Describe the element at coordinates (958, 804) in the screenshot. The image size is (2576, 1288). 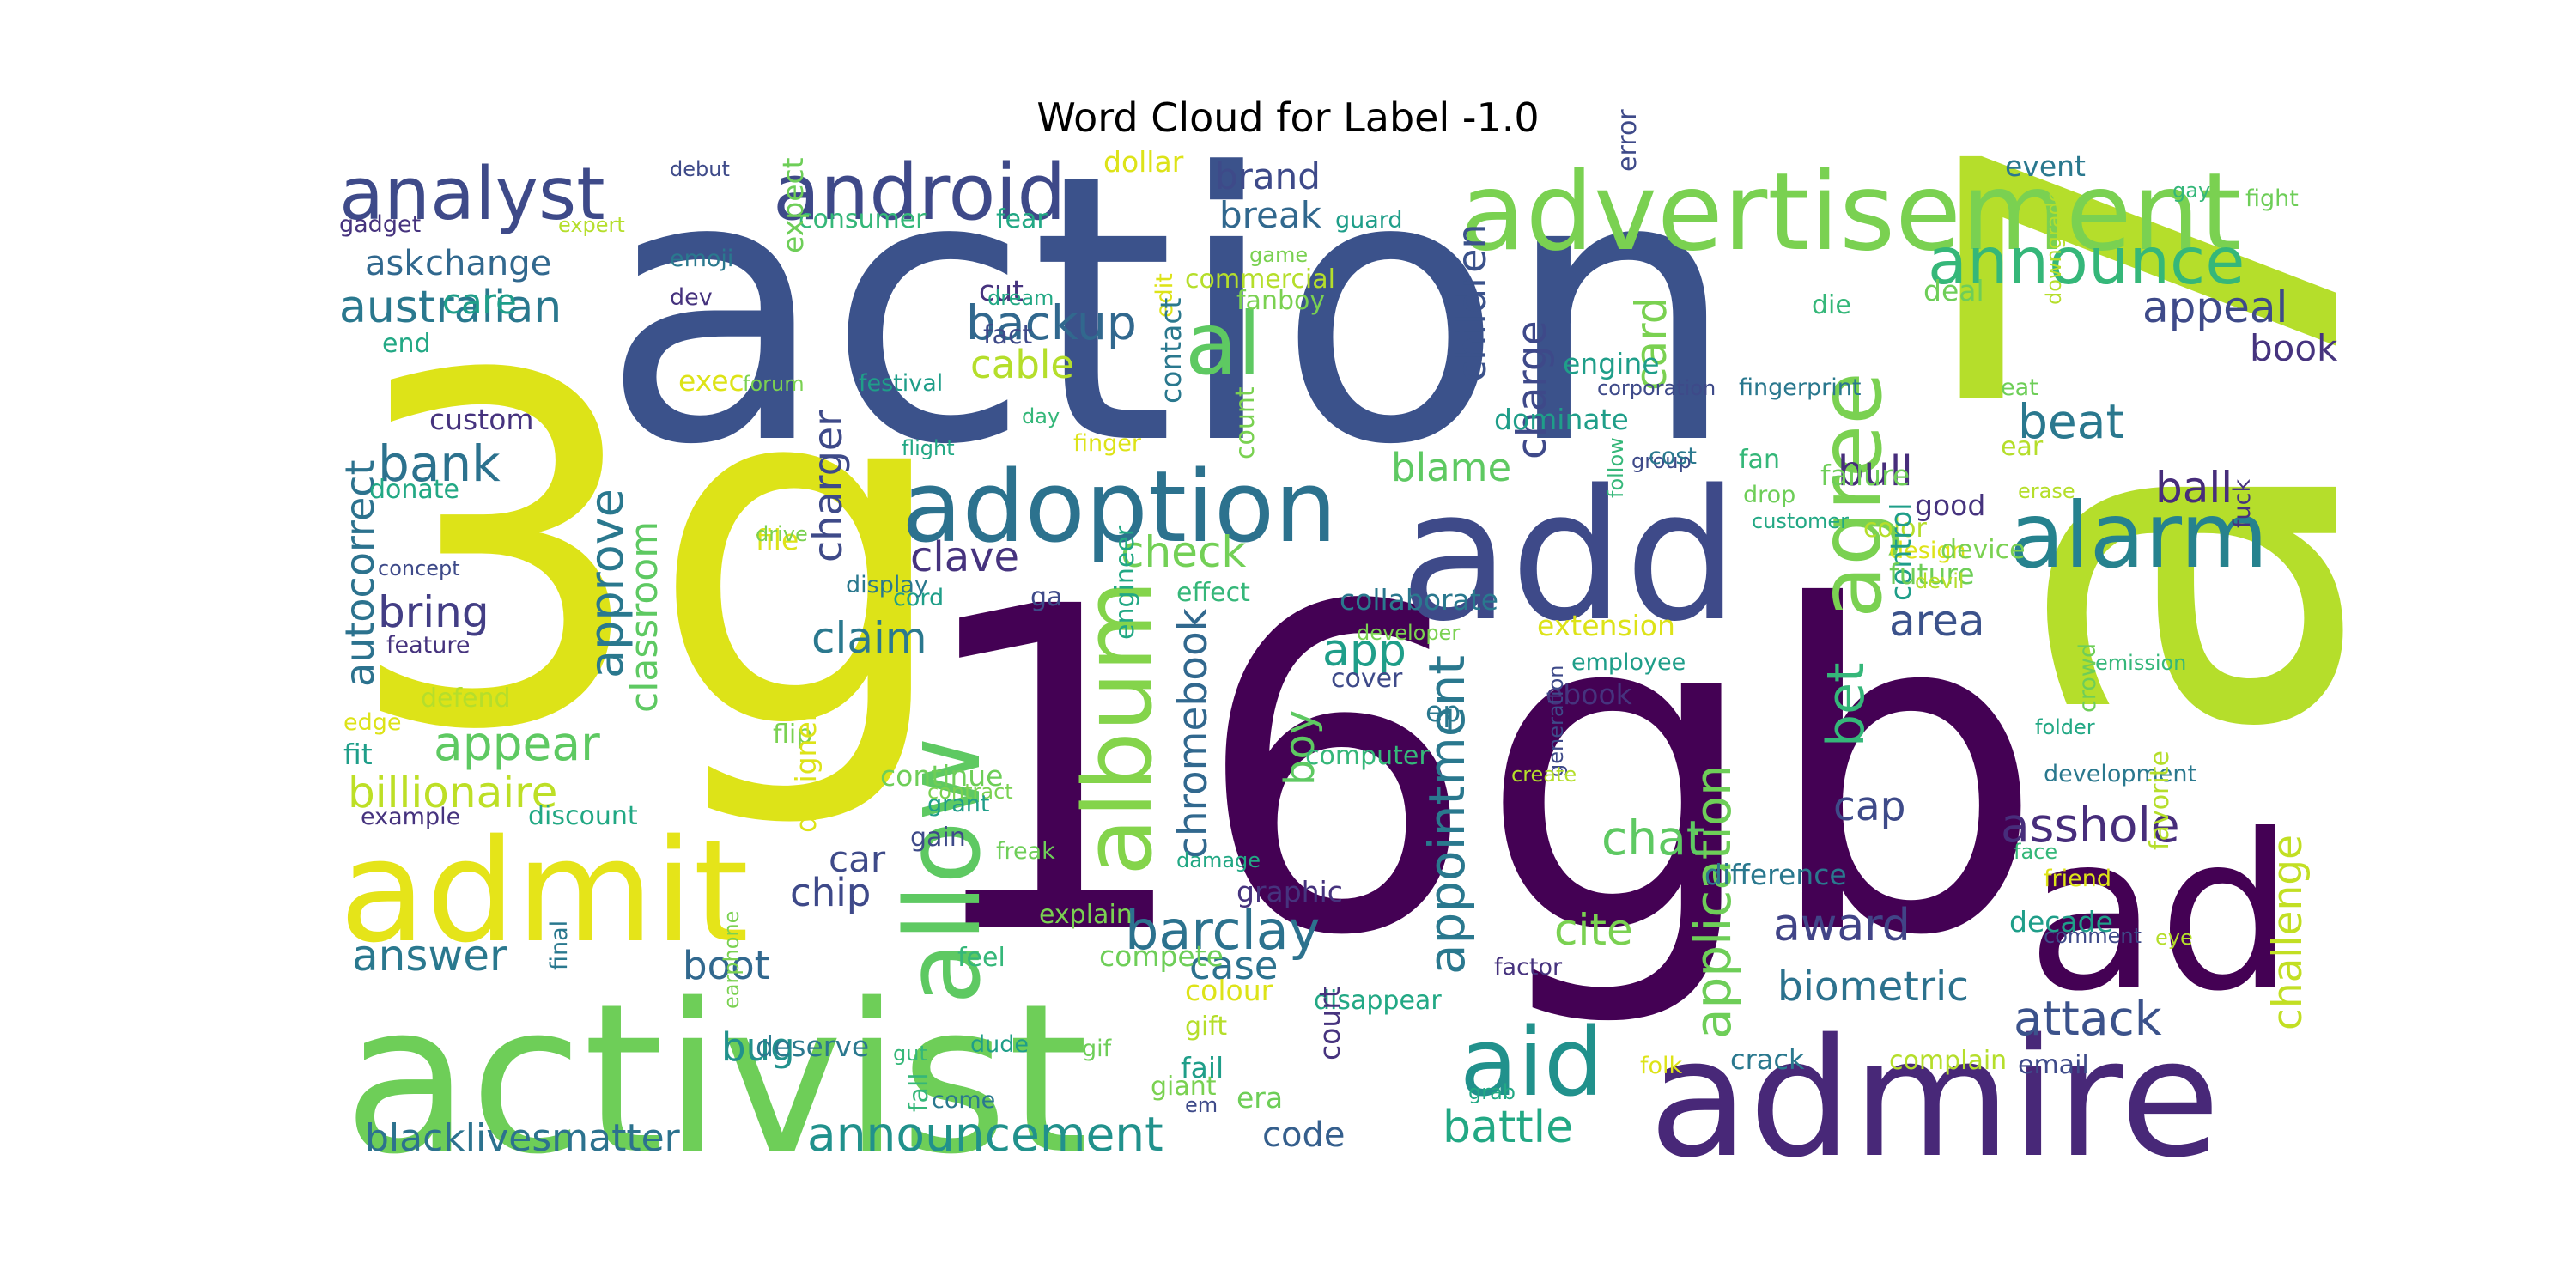
I see `word-grant: grant` at that location.